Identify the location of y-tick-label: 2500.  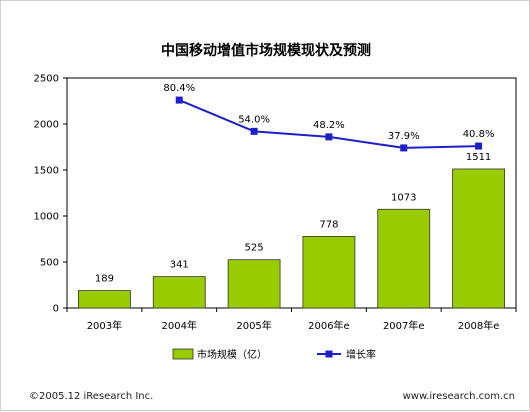
(46, 79).